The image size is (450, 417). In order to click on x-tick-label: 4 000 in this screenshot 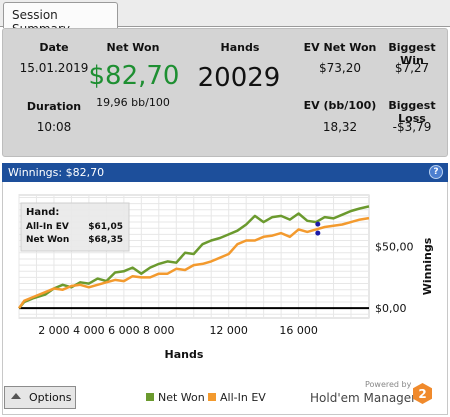, I will do `click(89, 330)`.